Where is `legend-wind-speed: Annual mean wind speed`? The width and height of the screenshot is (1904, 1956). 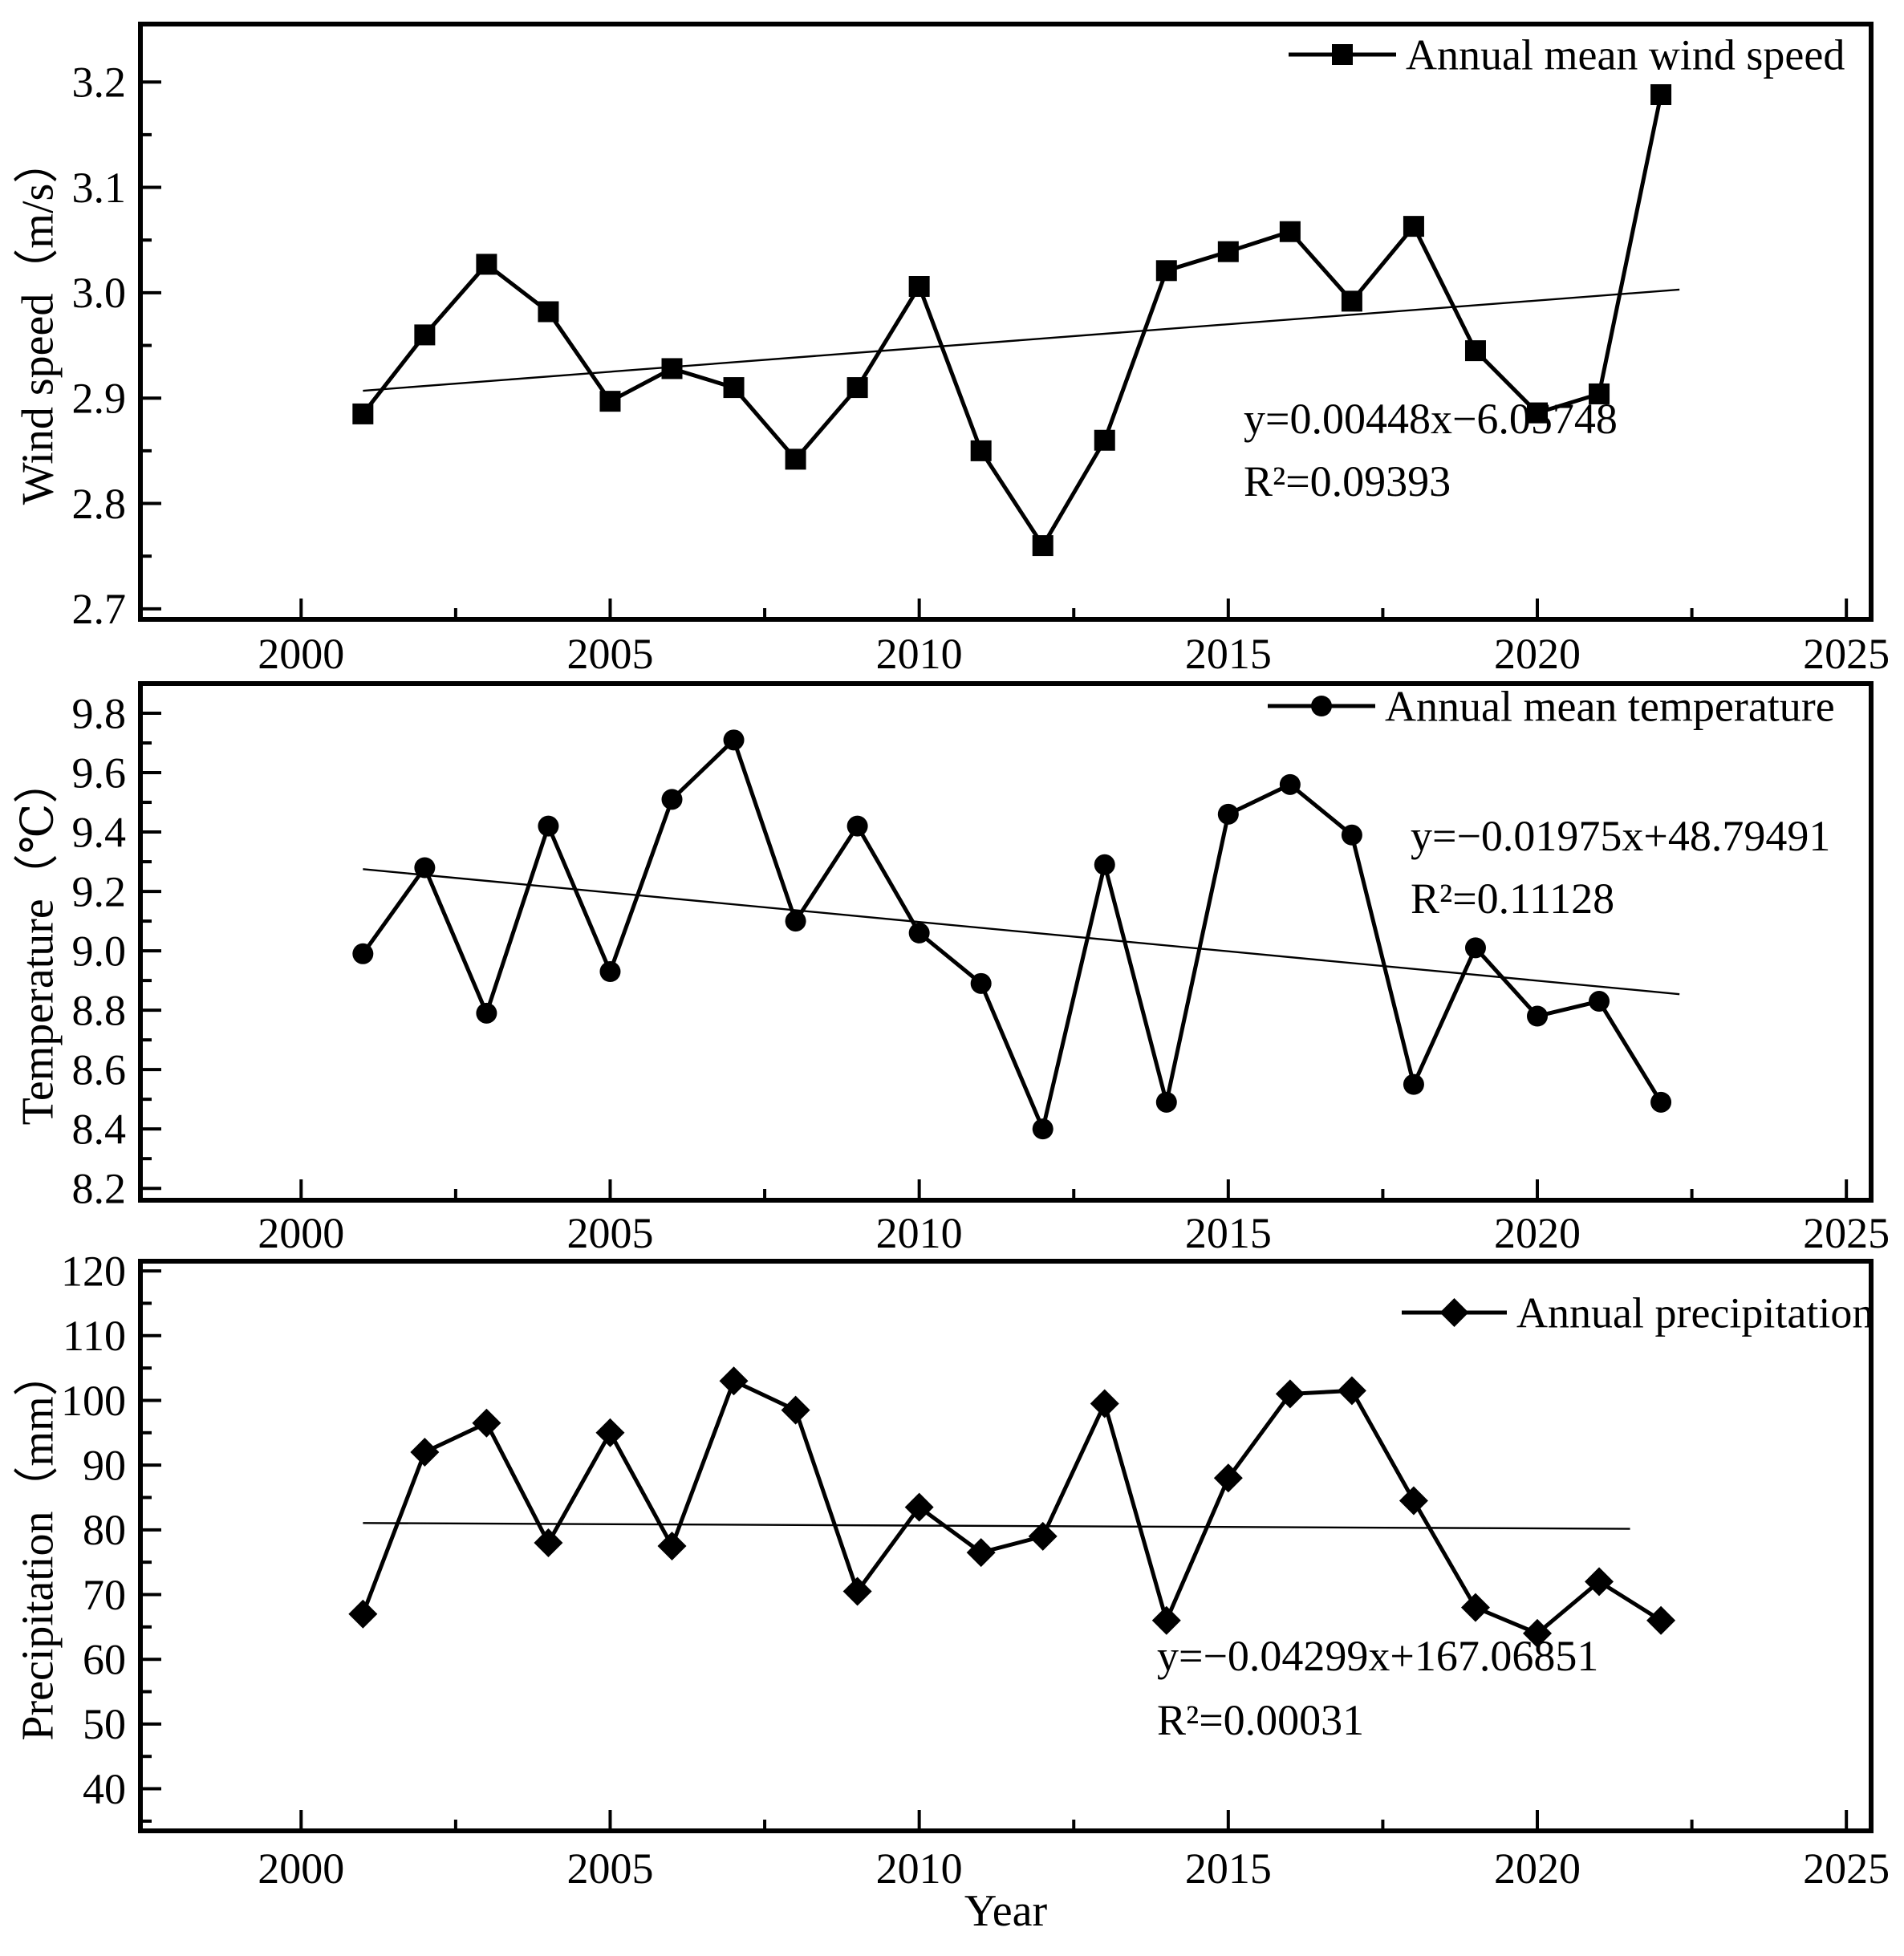
legend-wind-speed: Annual mean wind speed is located at coordinates (1567, 54).